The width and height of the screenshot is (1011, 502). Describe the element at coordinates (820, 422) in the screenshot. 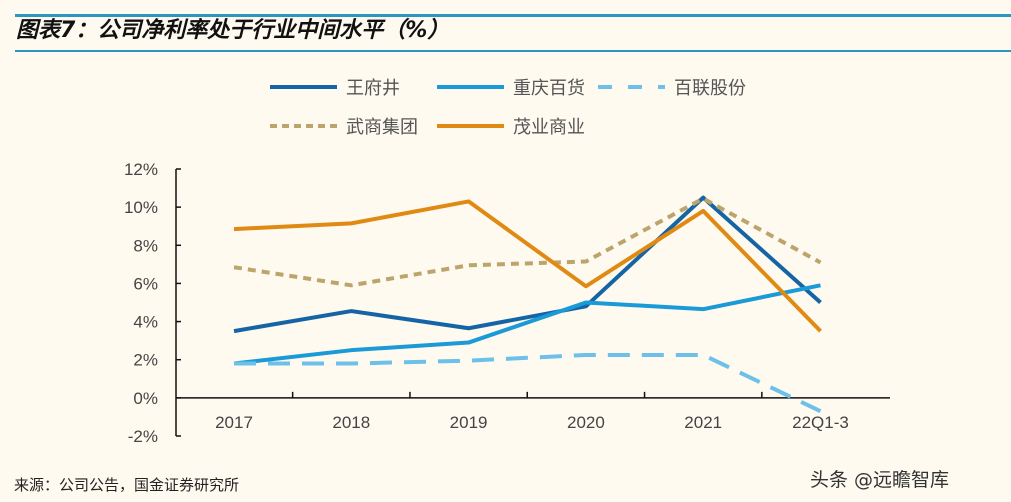

I see `x-tick-label: 22Q1-3` at that location.